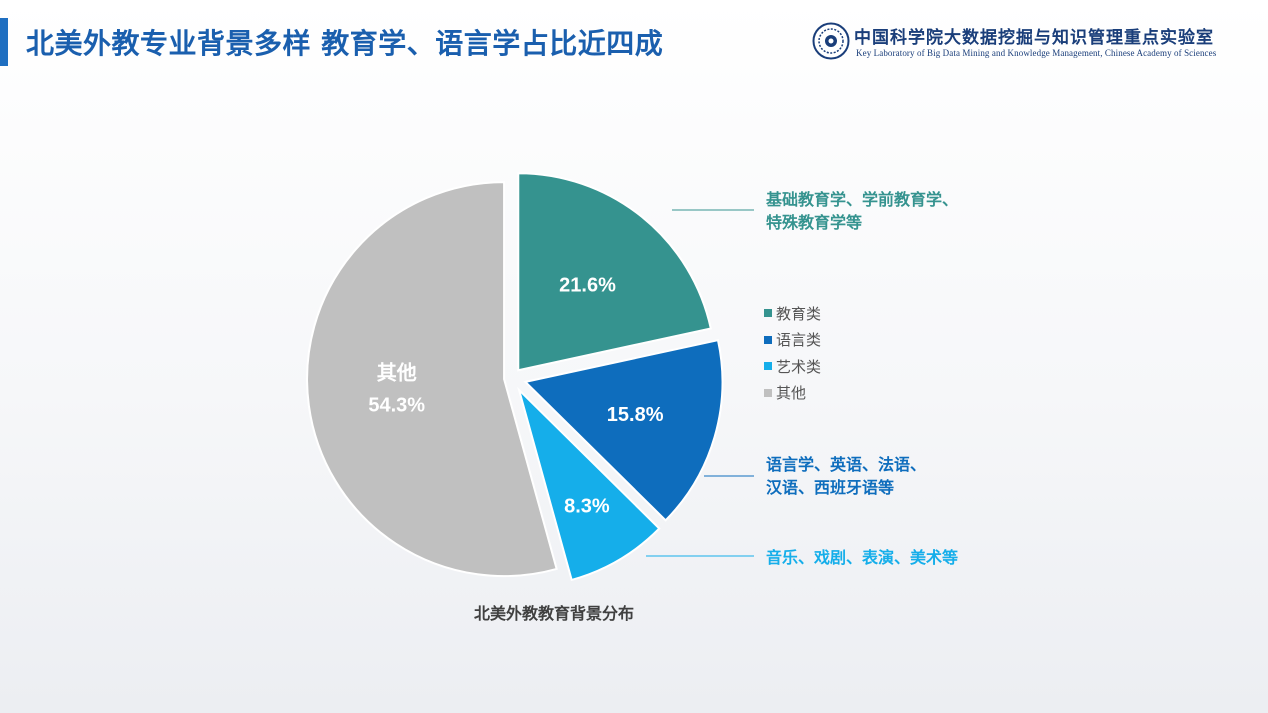 This screenshot has width=1268, height=713. I want to click on slice-name-other: 其他, so click(397, 373).